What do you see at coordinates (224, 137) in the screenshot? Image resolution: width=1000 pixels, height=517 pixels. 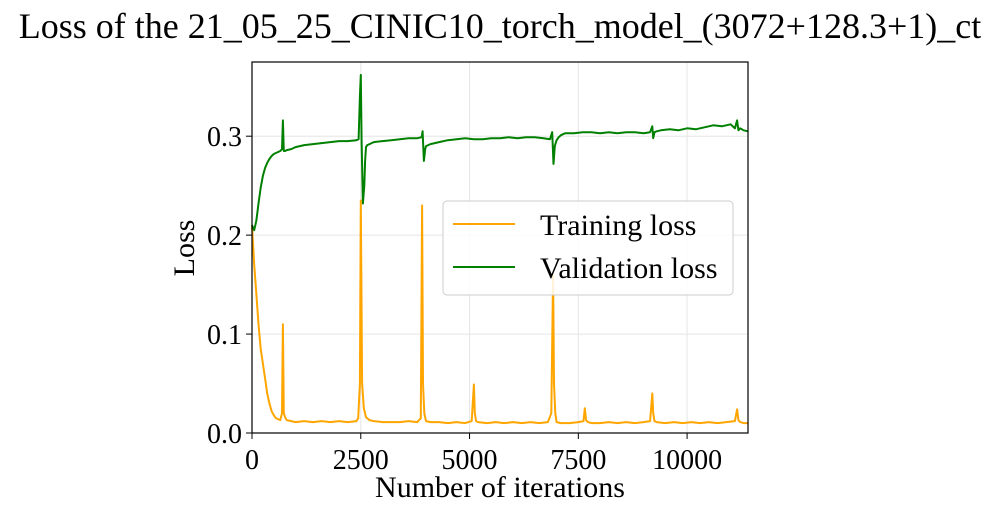 I see `y-tick-label: 0.3` at bounding box center [224, 137].